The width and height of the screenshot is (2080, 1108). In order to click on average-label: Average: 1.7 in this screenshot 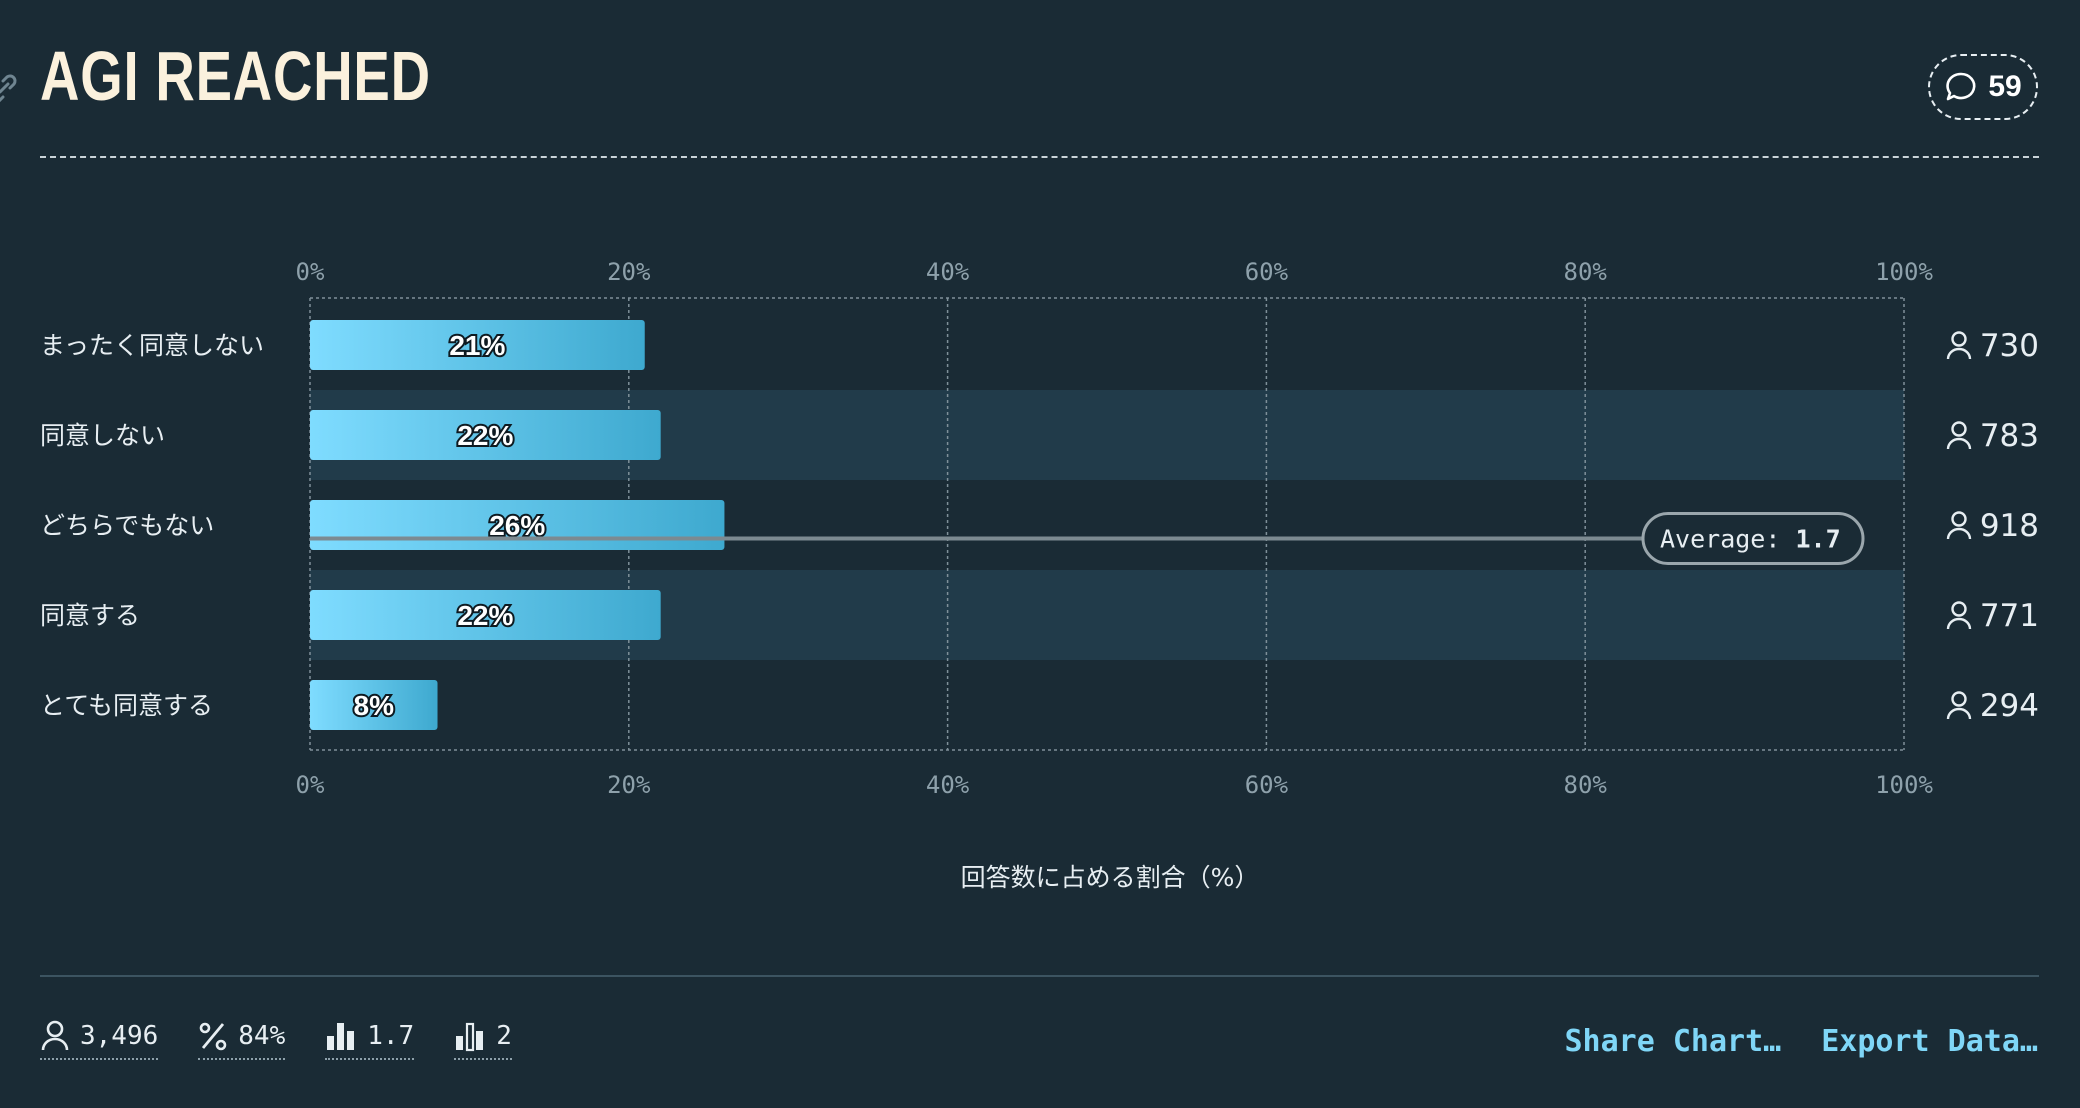, I will do `click(1750, 539)`.